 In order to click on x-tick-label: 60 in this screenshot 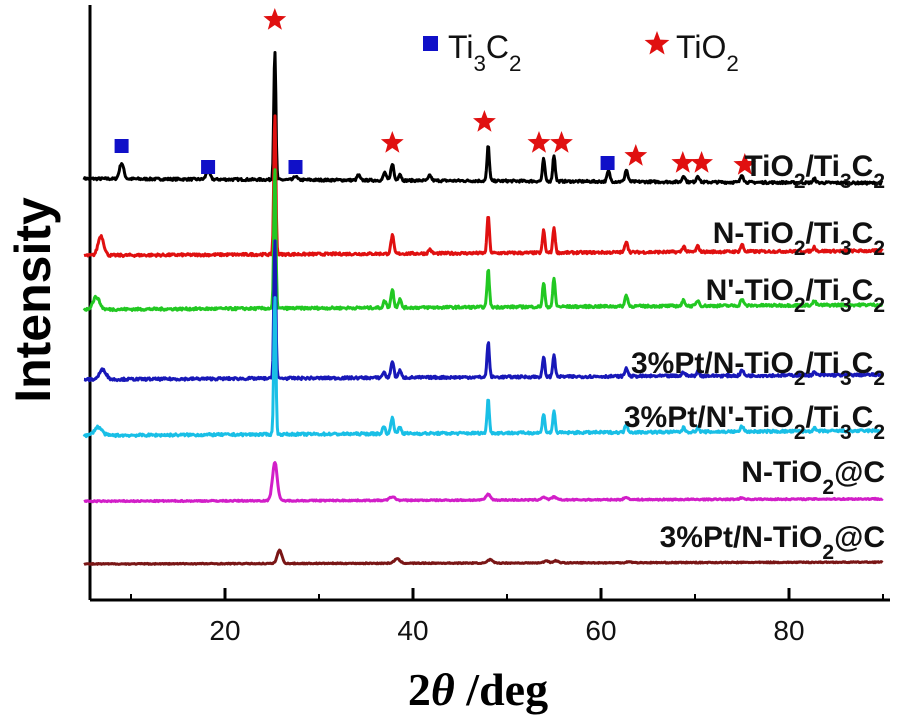, I will do `click(600, 630)`.